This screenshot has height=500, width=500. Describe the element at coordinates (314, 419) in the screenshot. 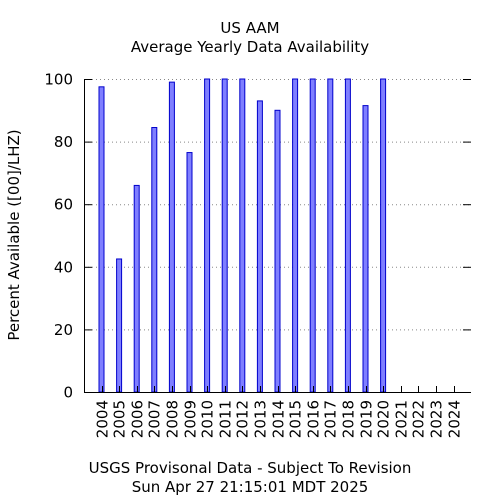

I see `x-tick-label: 2016` at that location.